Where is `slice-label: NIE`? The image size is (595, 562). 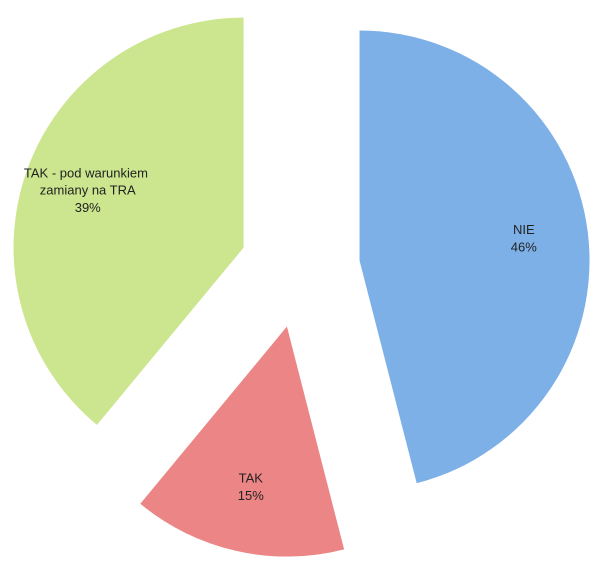 slice-label: NIE is located at coordinates (524, 230).